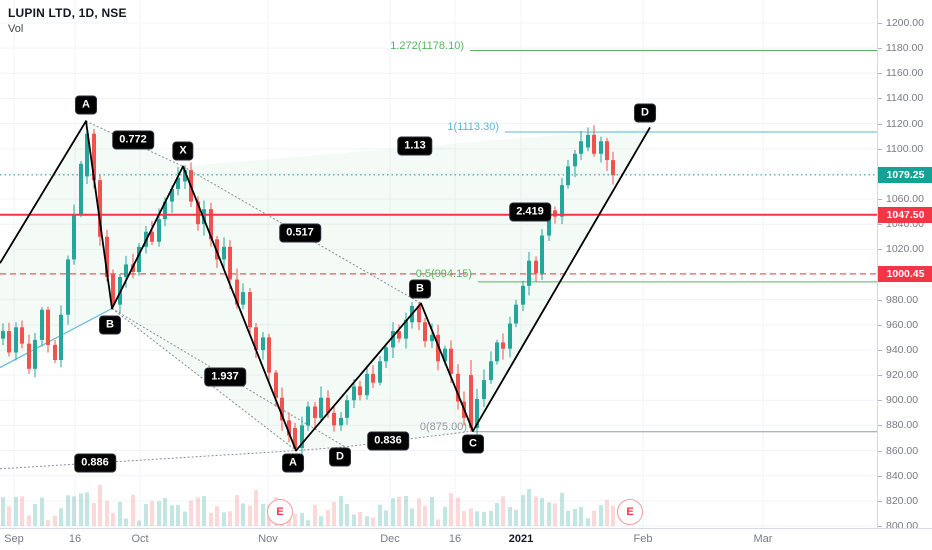 Image resolution: width=932 pixels, height=550 pixels. What do you see at coordinates (902, 425) in the screenshot?
I see `price-axis-label: 880.00` at bounding box center [902, 425].